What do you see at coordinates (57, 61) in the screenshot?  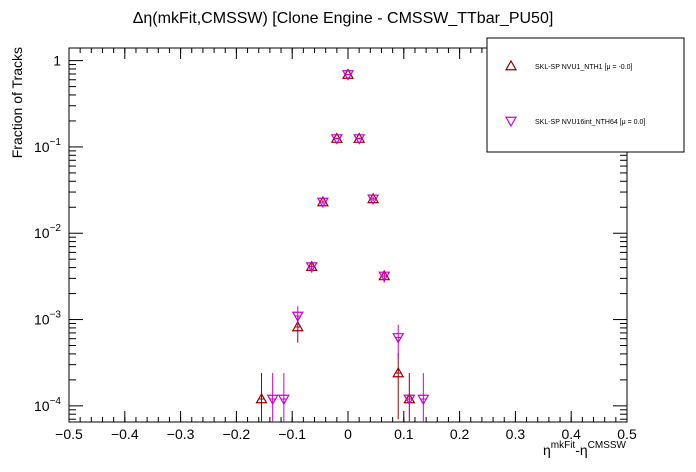 I see `y-tick-label: 1` at bounding box center [57, 61].